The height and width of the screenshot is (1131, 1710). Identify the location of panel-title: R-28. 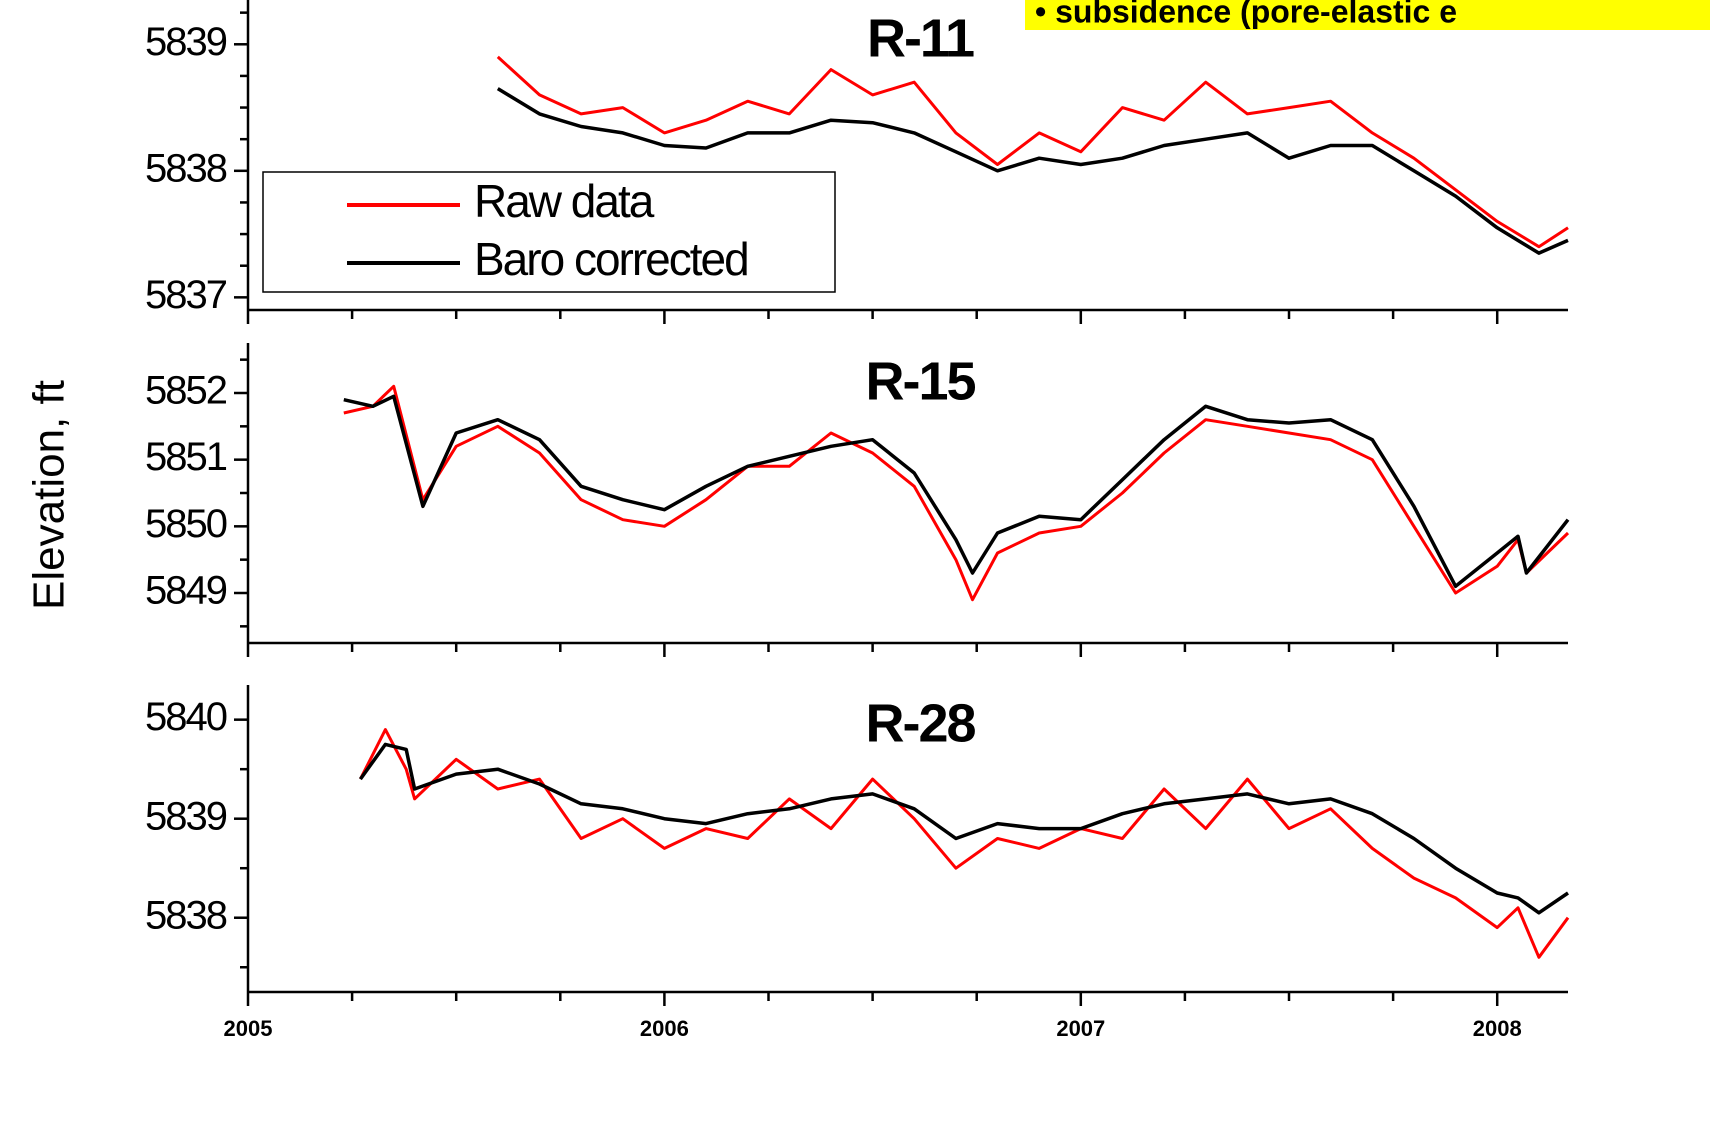
(920, 723).